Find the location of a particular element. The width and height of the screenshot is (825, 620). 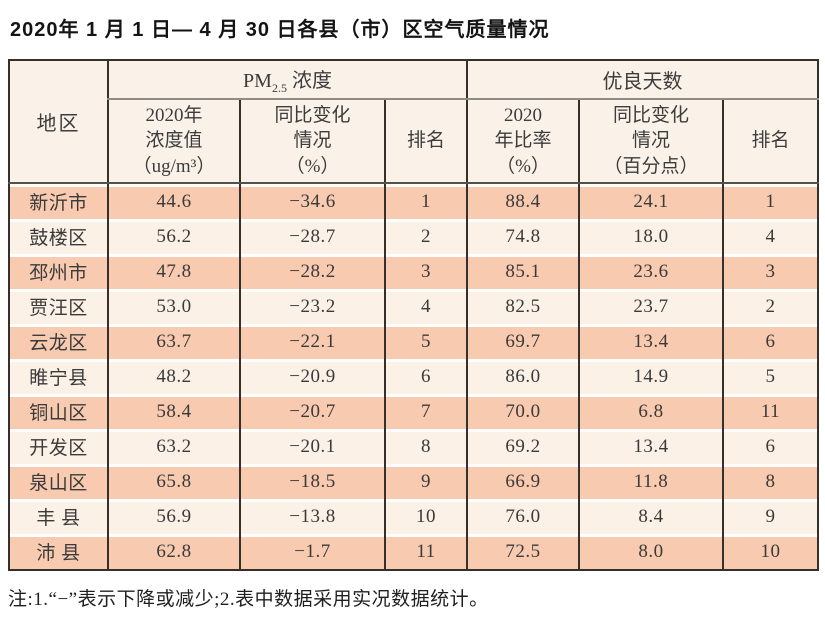

pm-value-cell: 56.9 is located at coordinates (173, 516).